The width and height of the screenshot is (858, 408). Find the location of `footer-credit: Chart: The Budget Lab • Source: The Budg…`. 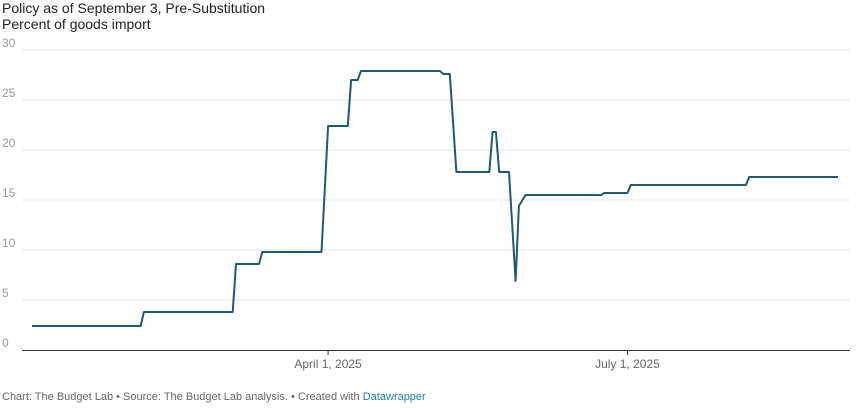

footer-credit: Chart: The Budget Lab • Source: The Budg… is located at coordinates (182, 397).